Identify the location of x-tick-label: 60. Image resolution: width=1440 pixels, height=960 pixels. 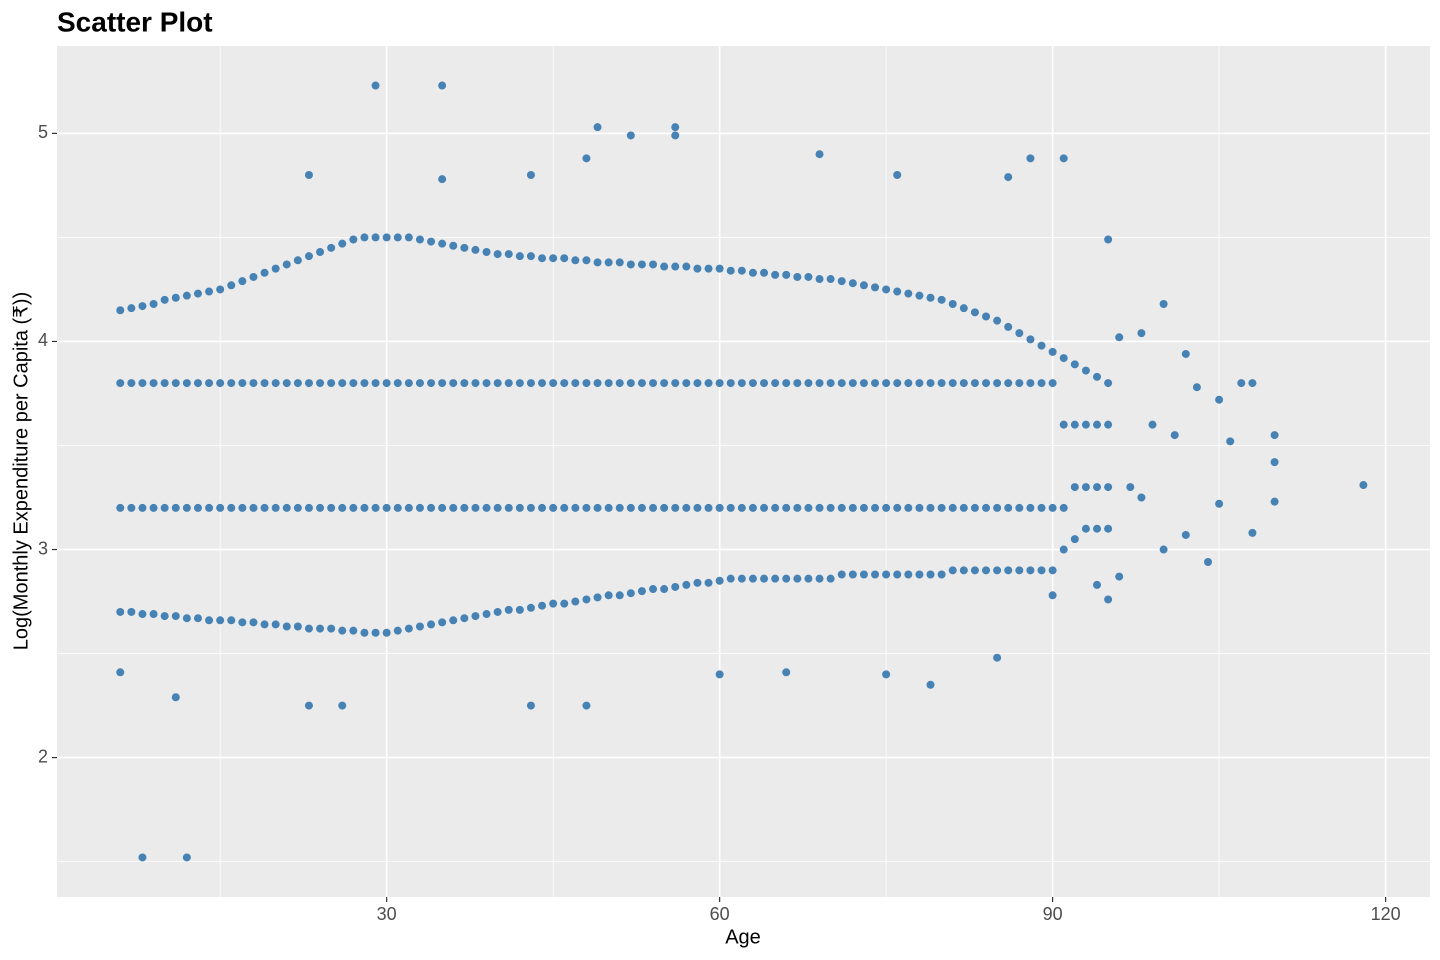
(720, 914).